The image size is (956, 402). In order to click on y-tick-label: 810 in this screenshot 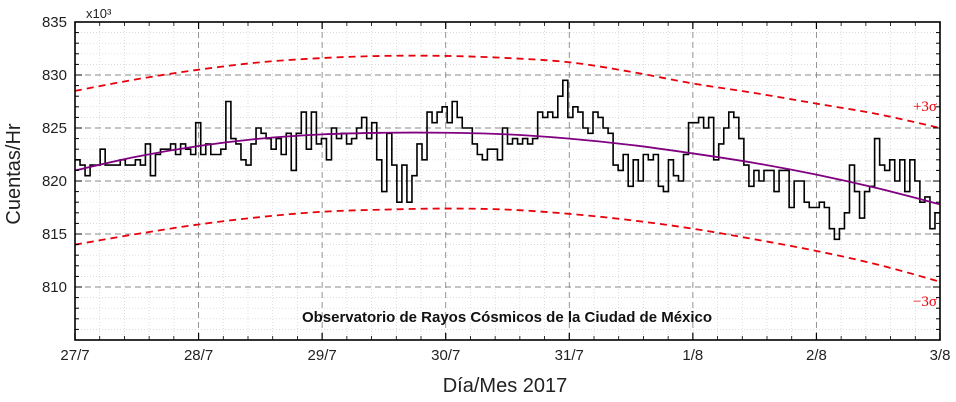, I will do `click(54, 287)`.